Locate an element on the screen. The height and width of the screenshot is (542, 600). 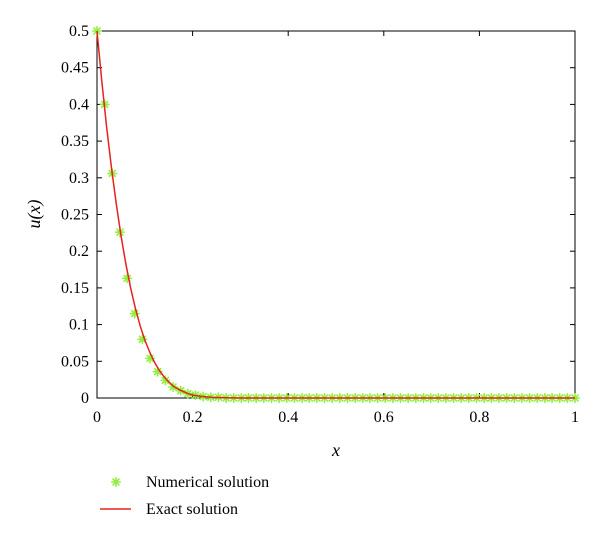
x-axis-label: x is located at coordinates (335, 450).